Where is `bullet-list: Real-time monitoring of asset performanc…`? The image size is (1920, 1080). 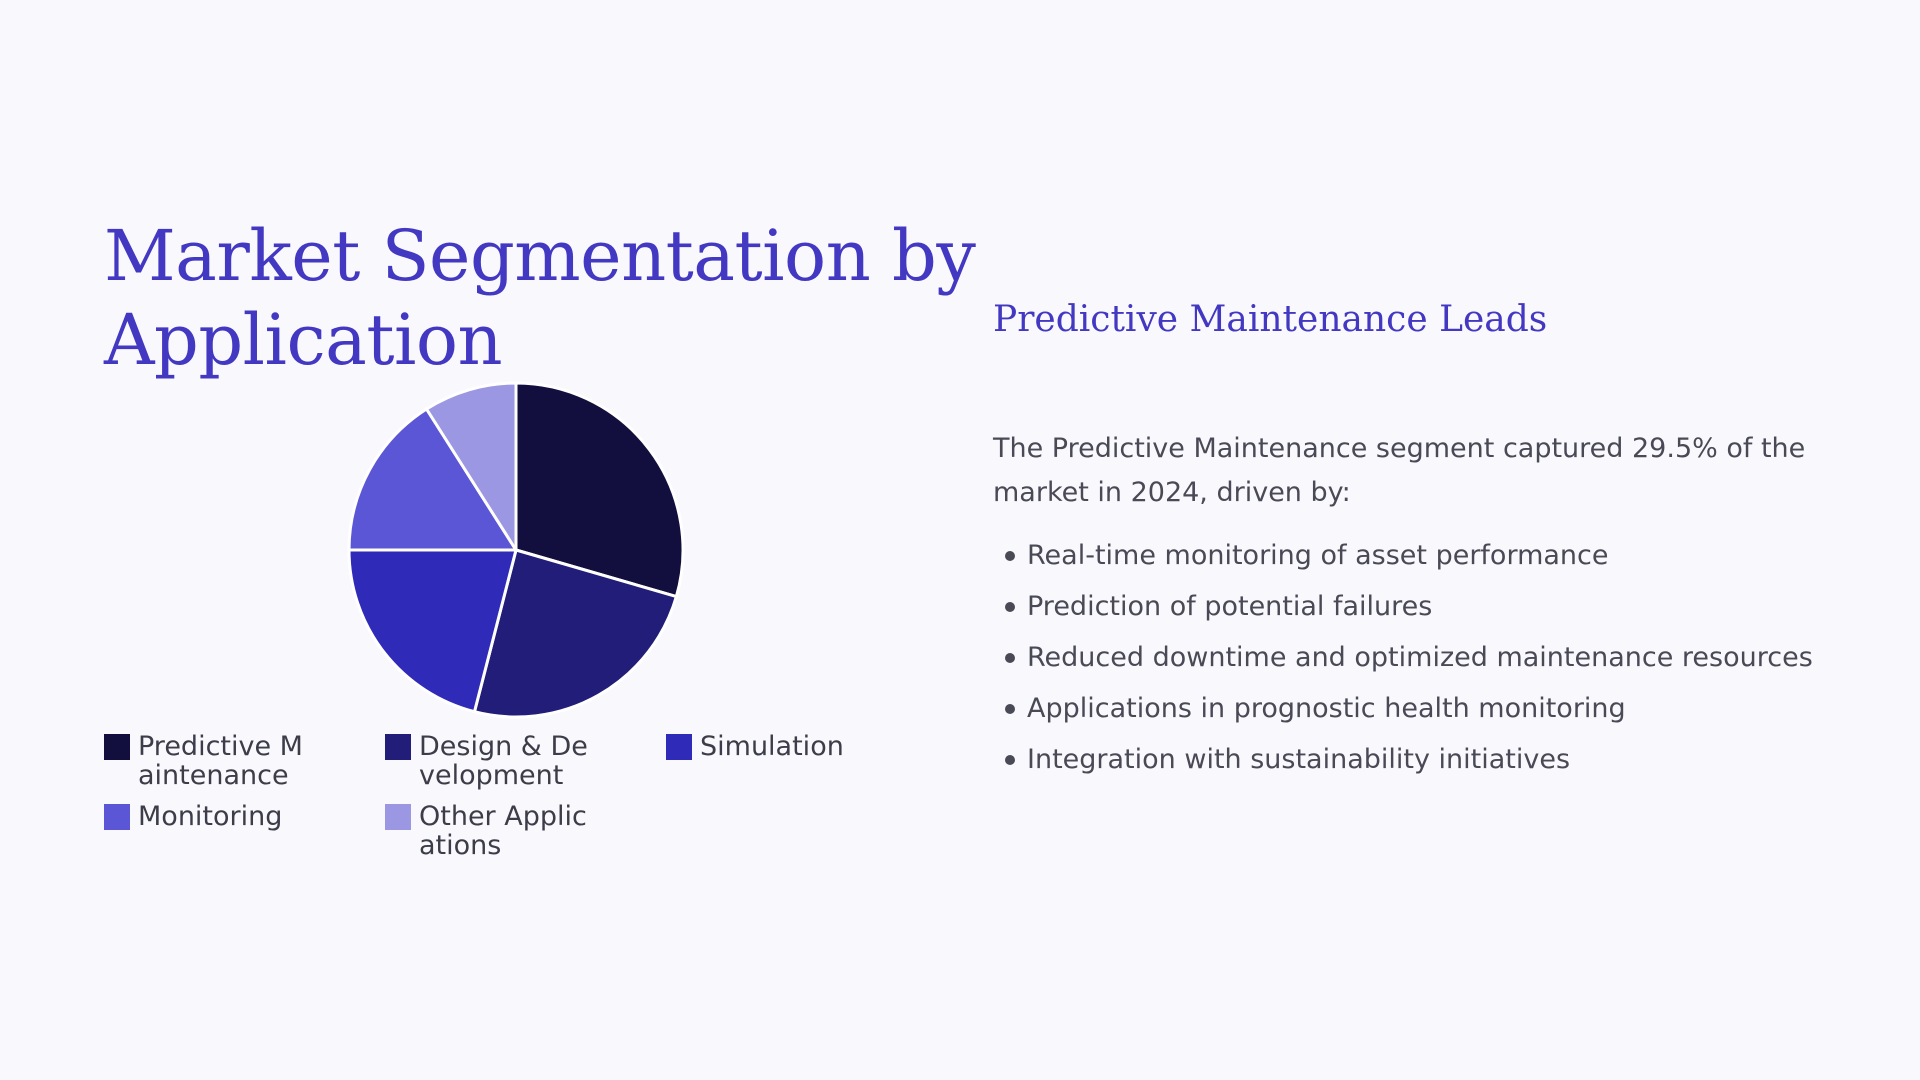 bullet-list: Real-time monitoring of asset performanc… is located at coordinates (1423, 657).